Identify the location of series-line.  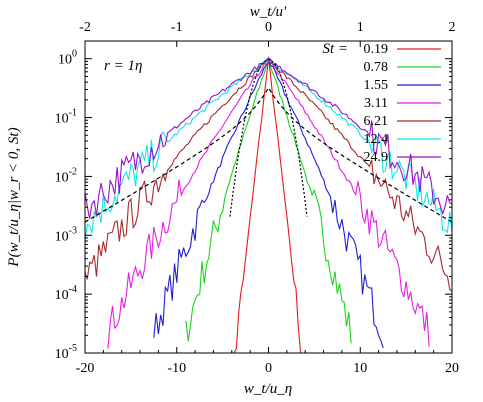
(268, 205).